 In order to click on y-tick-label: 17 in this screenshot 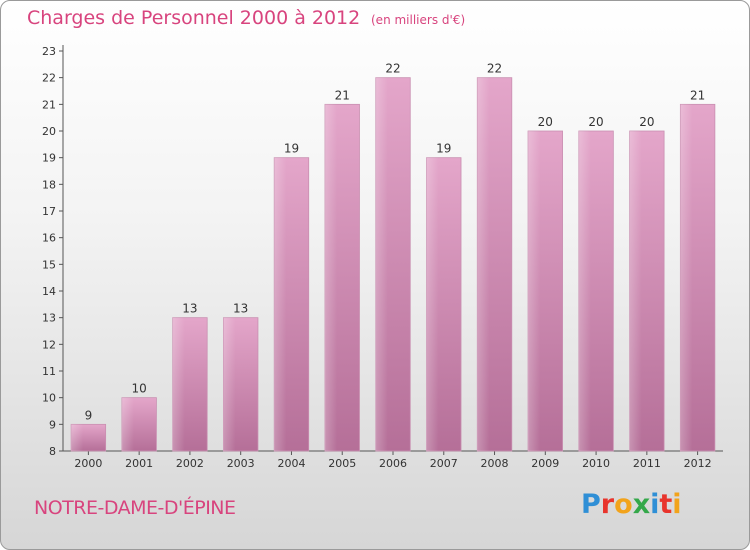, I will do `click(49, 211)`.